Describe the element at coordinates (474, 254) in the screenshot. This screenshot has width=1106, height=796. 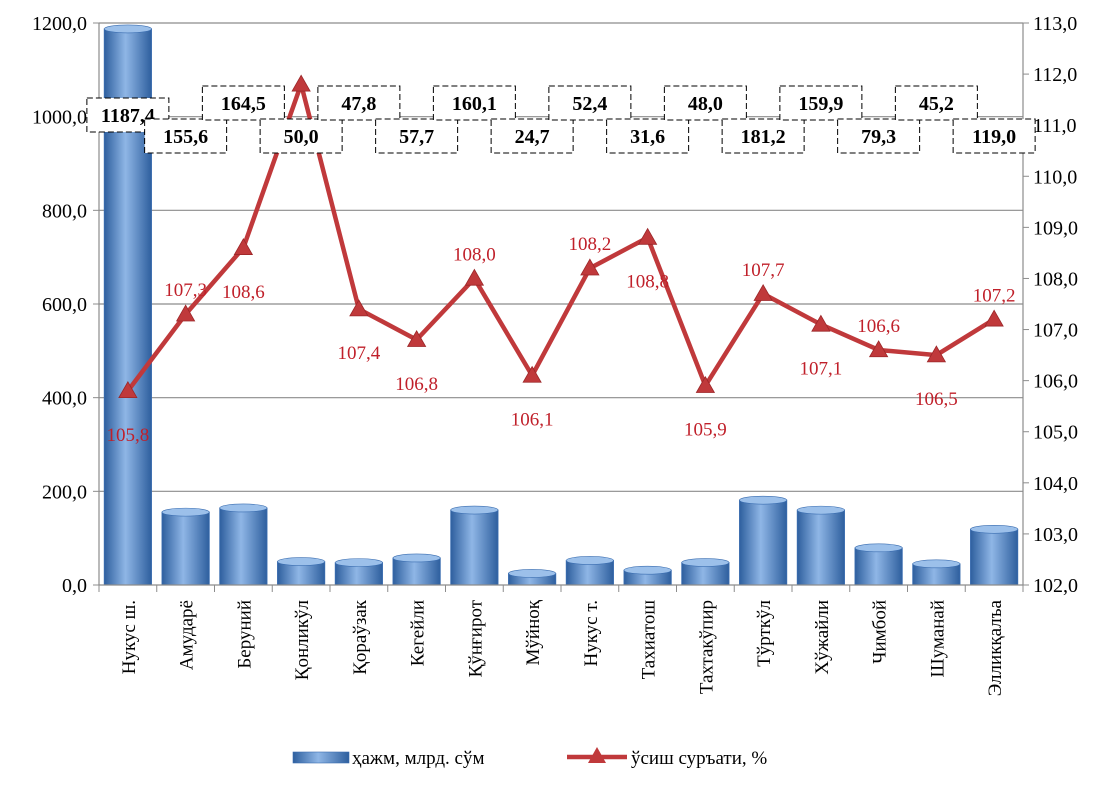
I see `growth-data-label: 108,0` at that location.